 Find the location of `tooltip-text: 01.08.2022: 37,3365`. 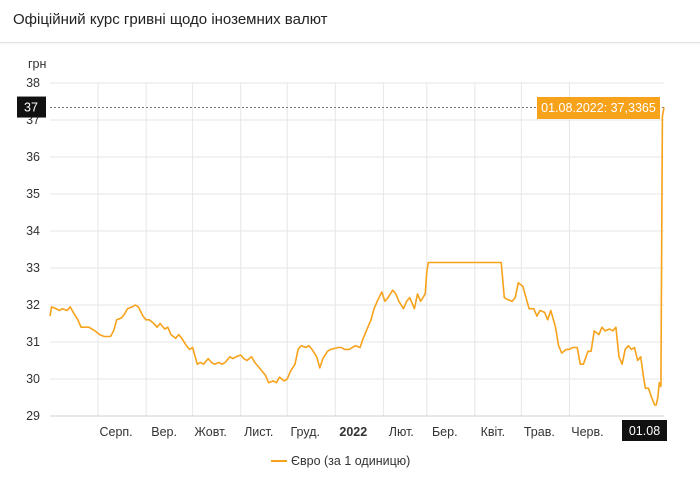

tooltip-text: 01.08.2022: 37,3365 is located at coordinates (598, 108).